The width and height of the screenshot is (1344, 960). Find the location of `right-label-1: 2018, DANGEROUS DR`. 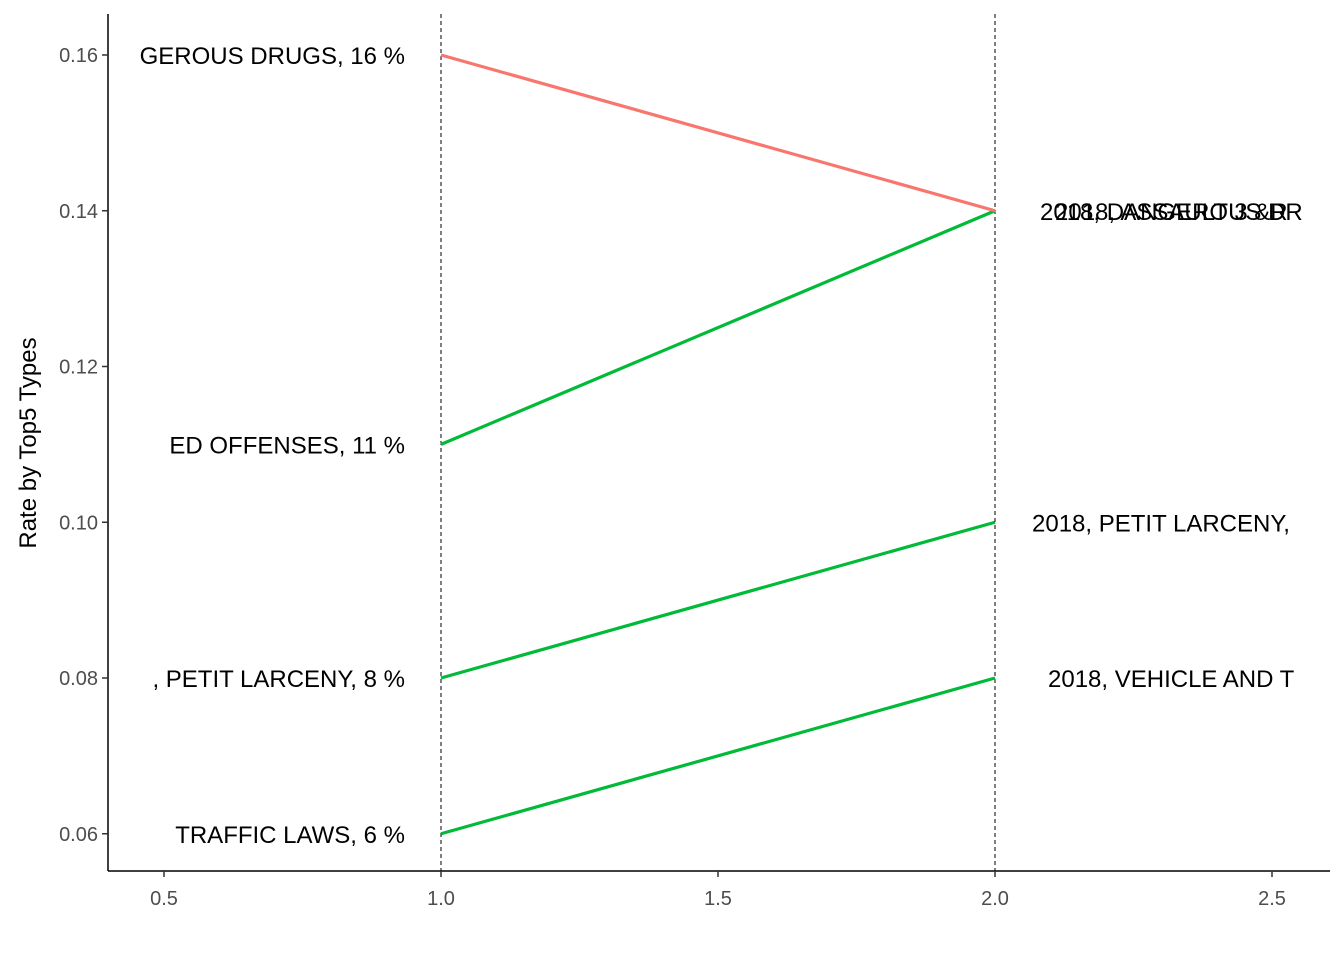

right-label-1: 2018, DANGEROUS DR is located at coordinates (1171, 212).